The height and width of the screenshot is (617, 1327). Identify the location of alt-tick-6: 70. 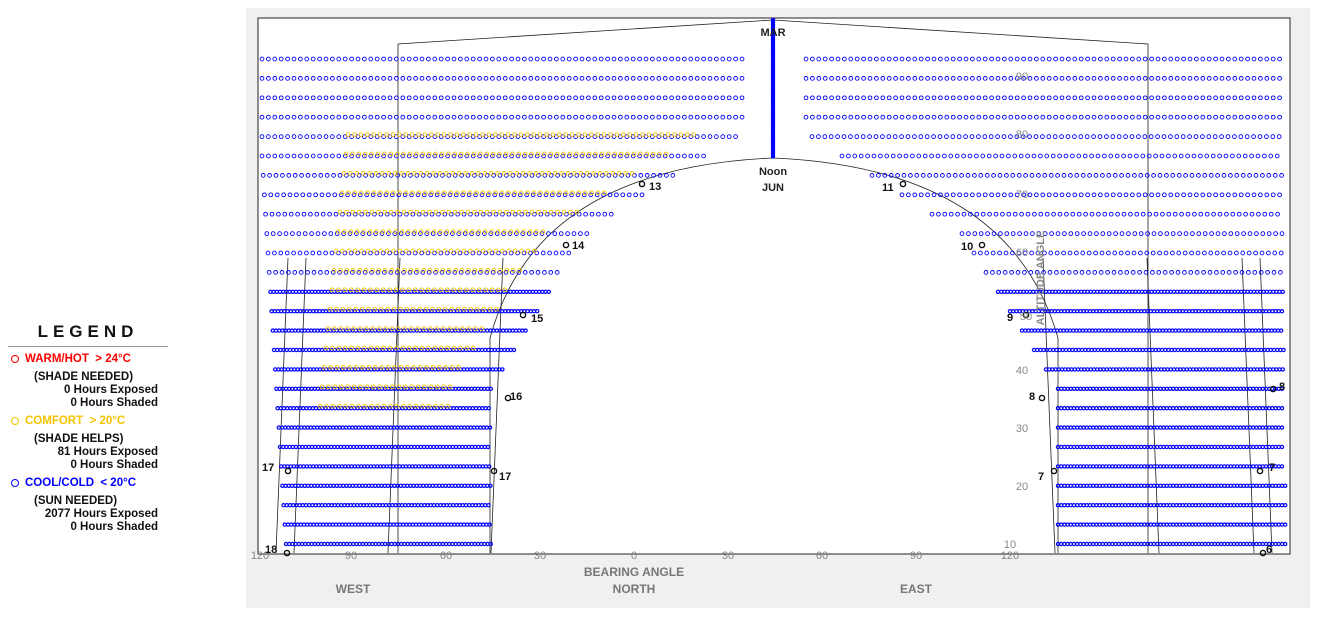
(1022, 195).